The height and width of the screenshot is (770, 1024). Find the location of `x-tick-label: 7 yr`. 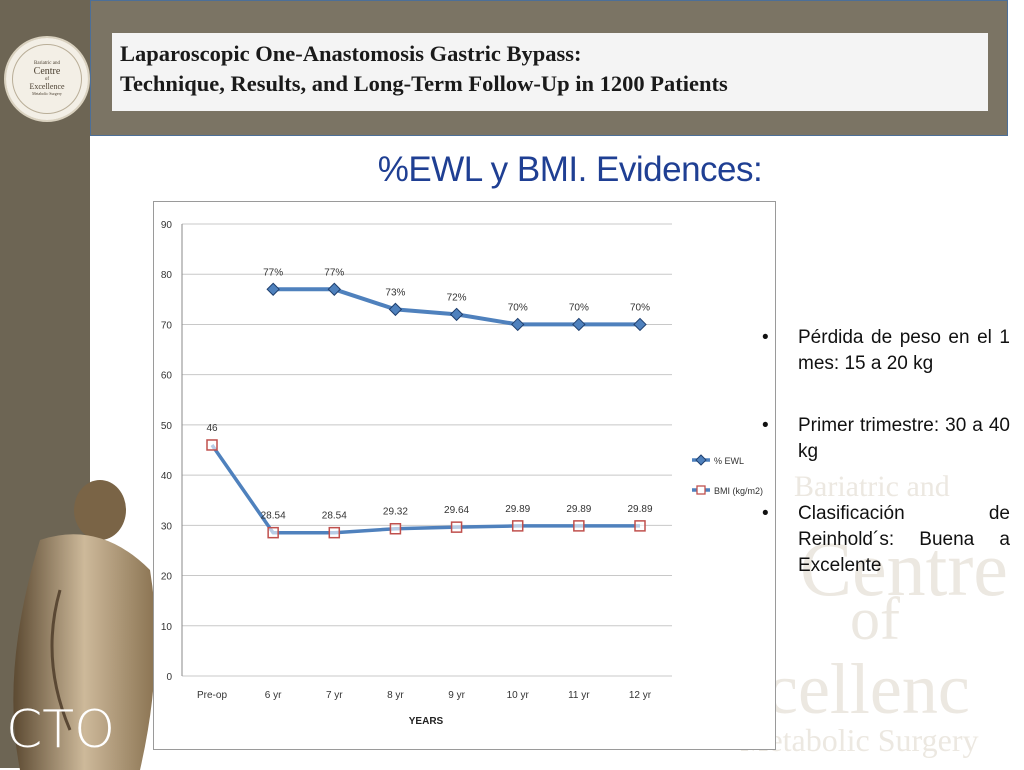

x-tick-label: 7 yr is located at coordinates (334, 695).